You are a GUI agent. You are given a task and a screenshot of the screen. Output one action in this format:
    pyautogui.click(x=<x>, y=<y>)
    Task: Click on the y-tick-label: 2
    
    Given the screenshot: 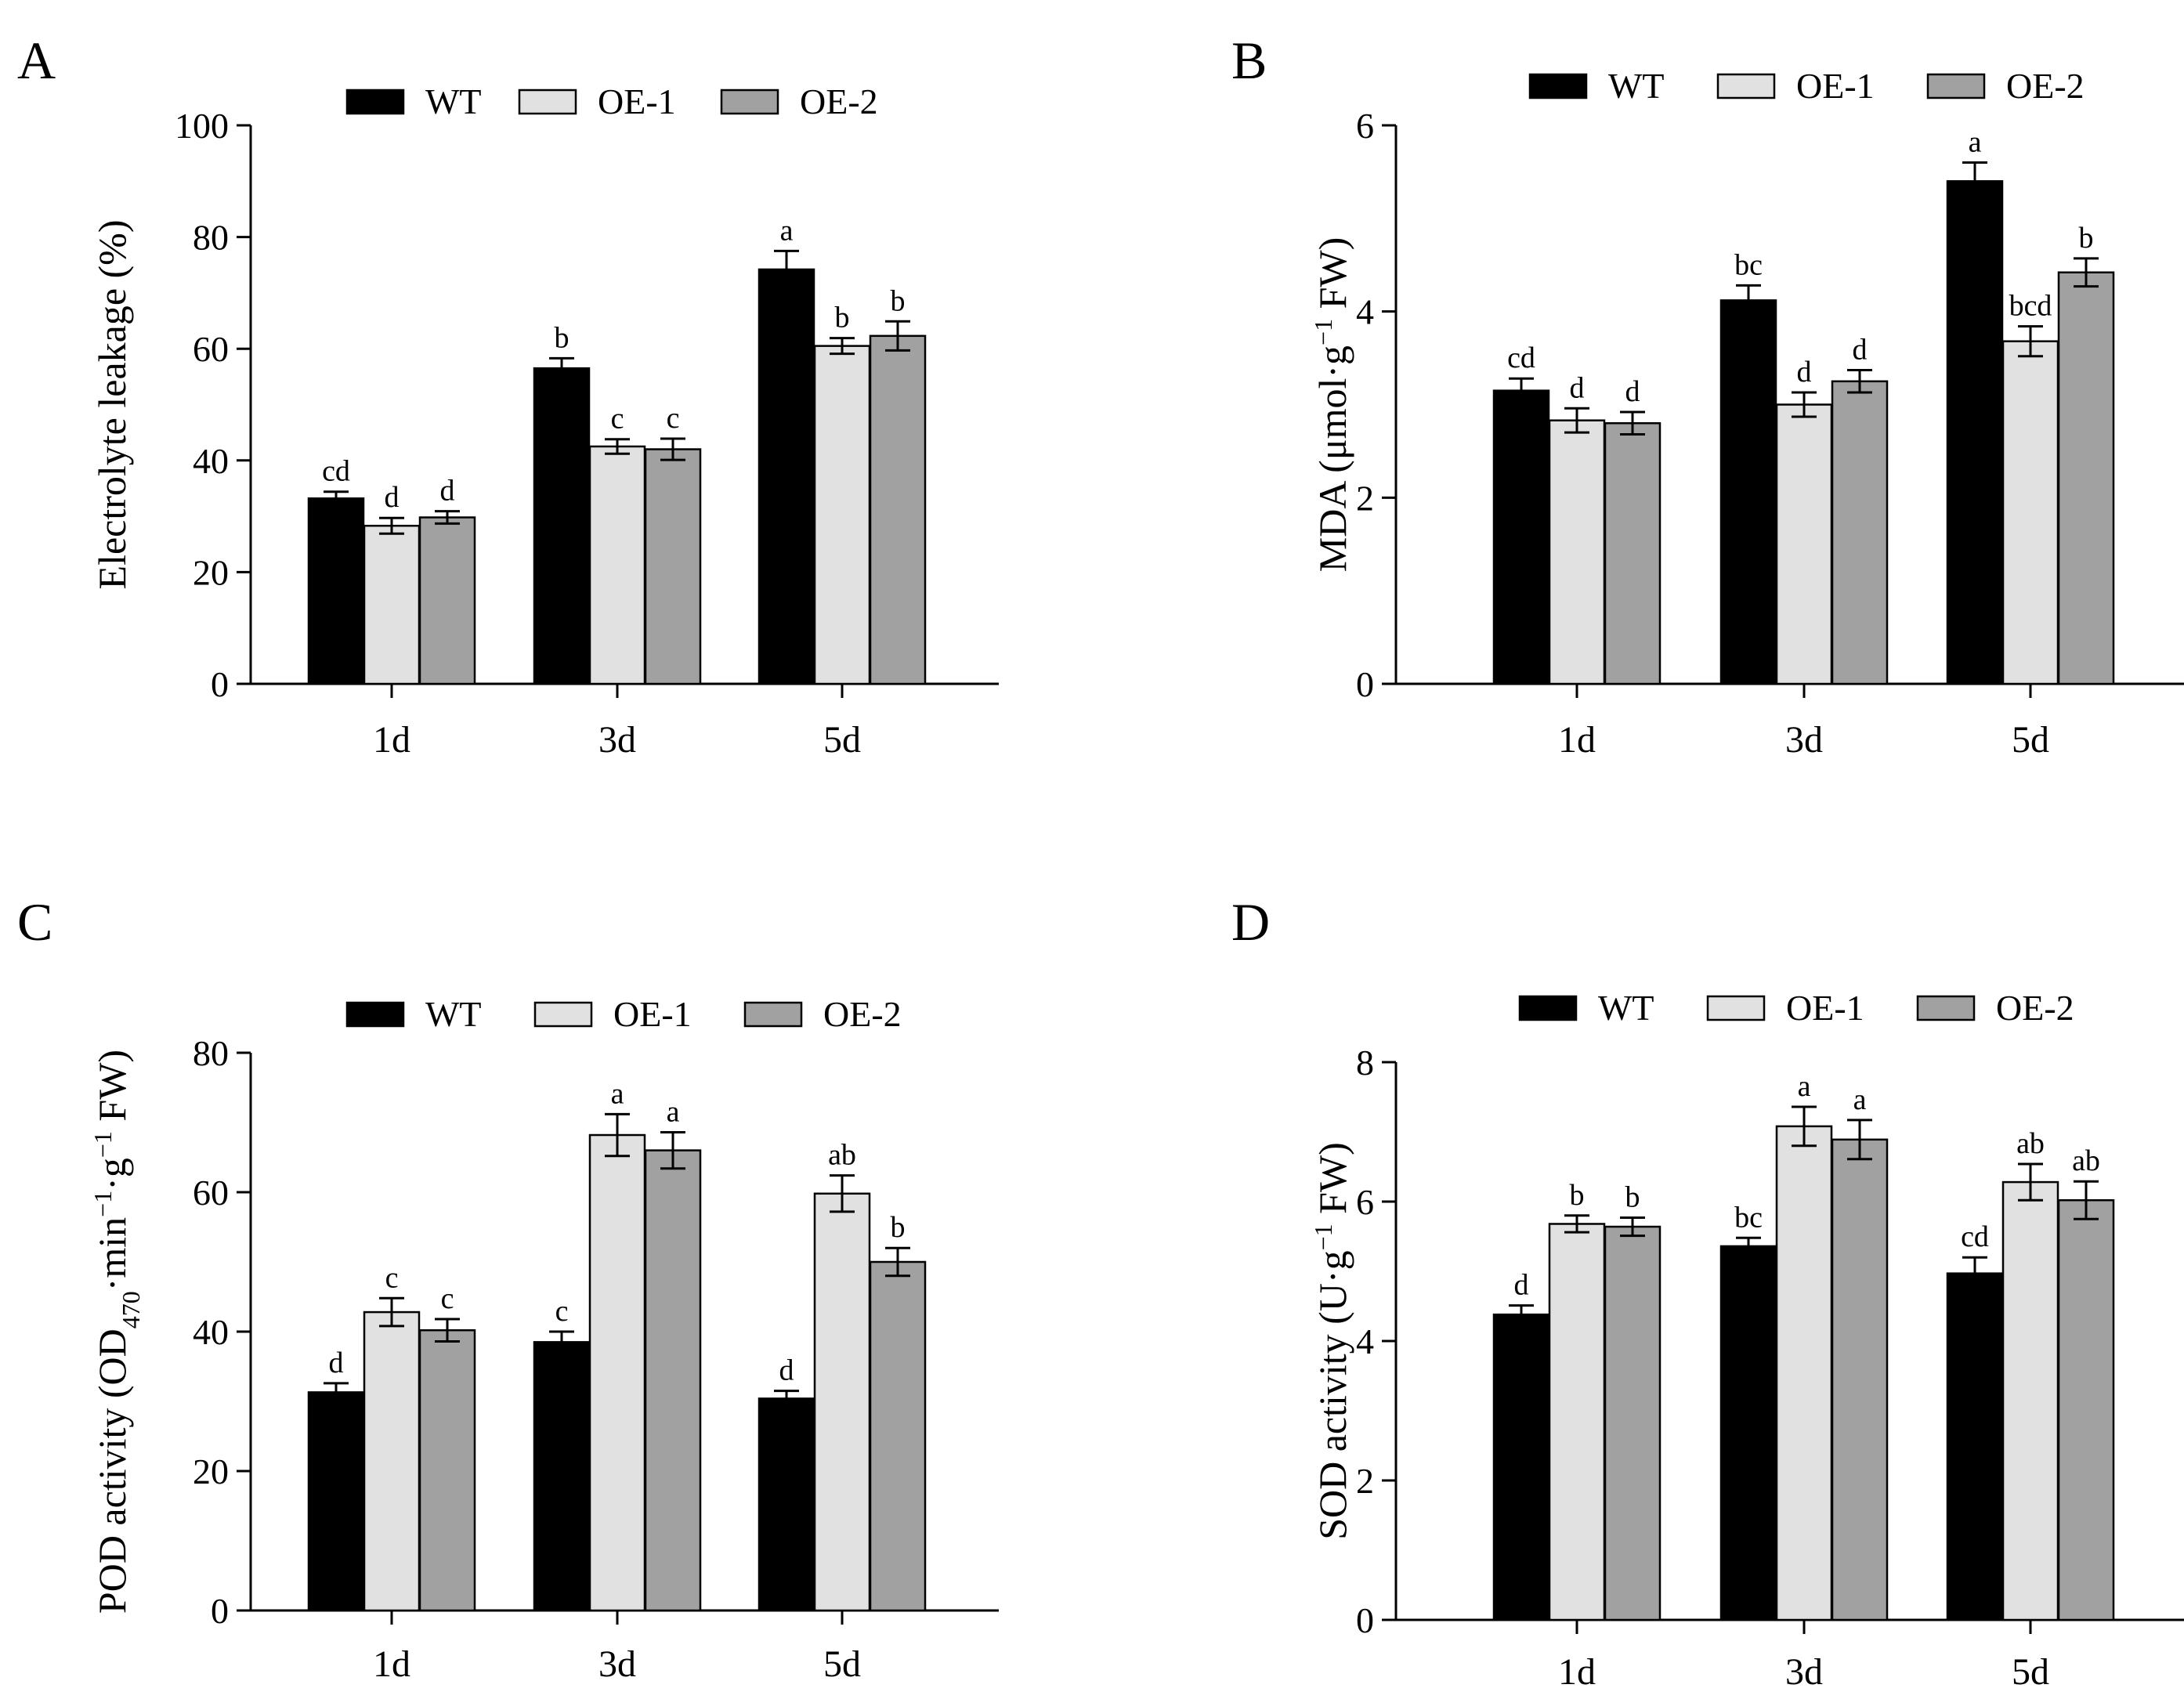 What is the action you would take?
    pyautogui.click(x=1365, y=1481)
    